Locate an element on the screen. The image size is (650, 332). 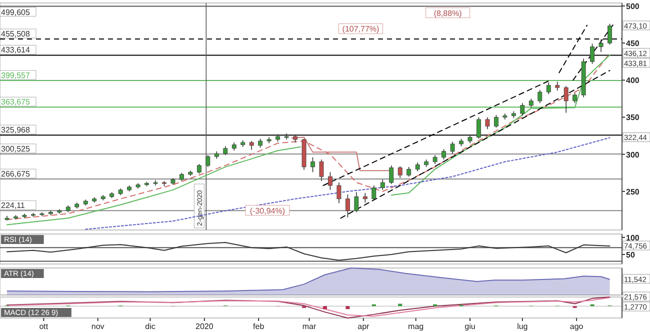
x-tick-label: nov is located at coordinates (97, 326).